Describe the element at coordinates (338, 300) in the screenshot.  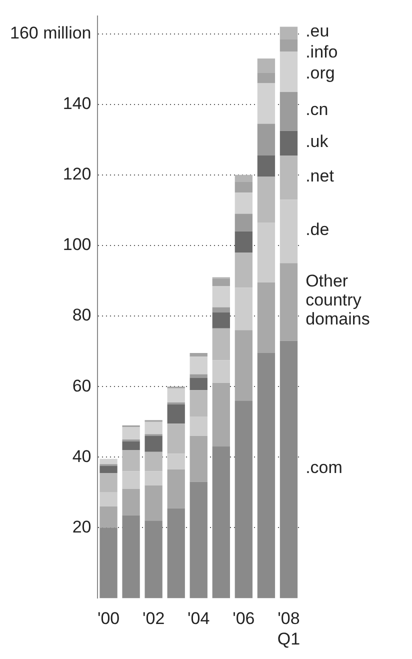
I see `series-label: Other country domains` at that location.